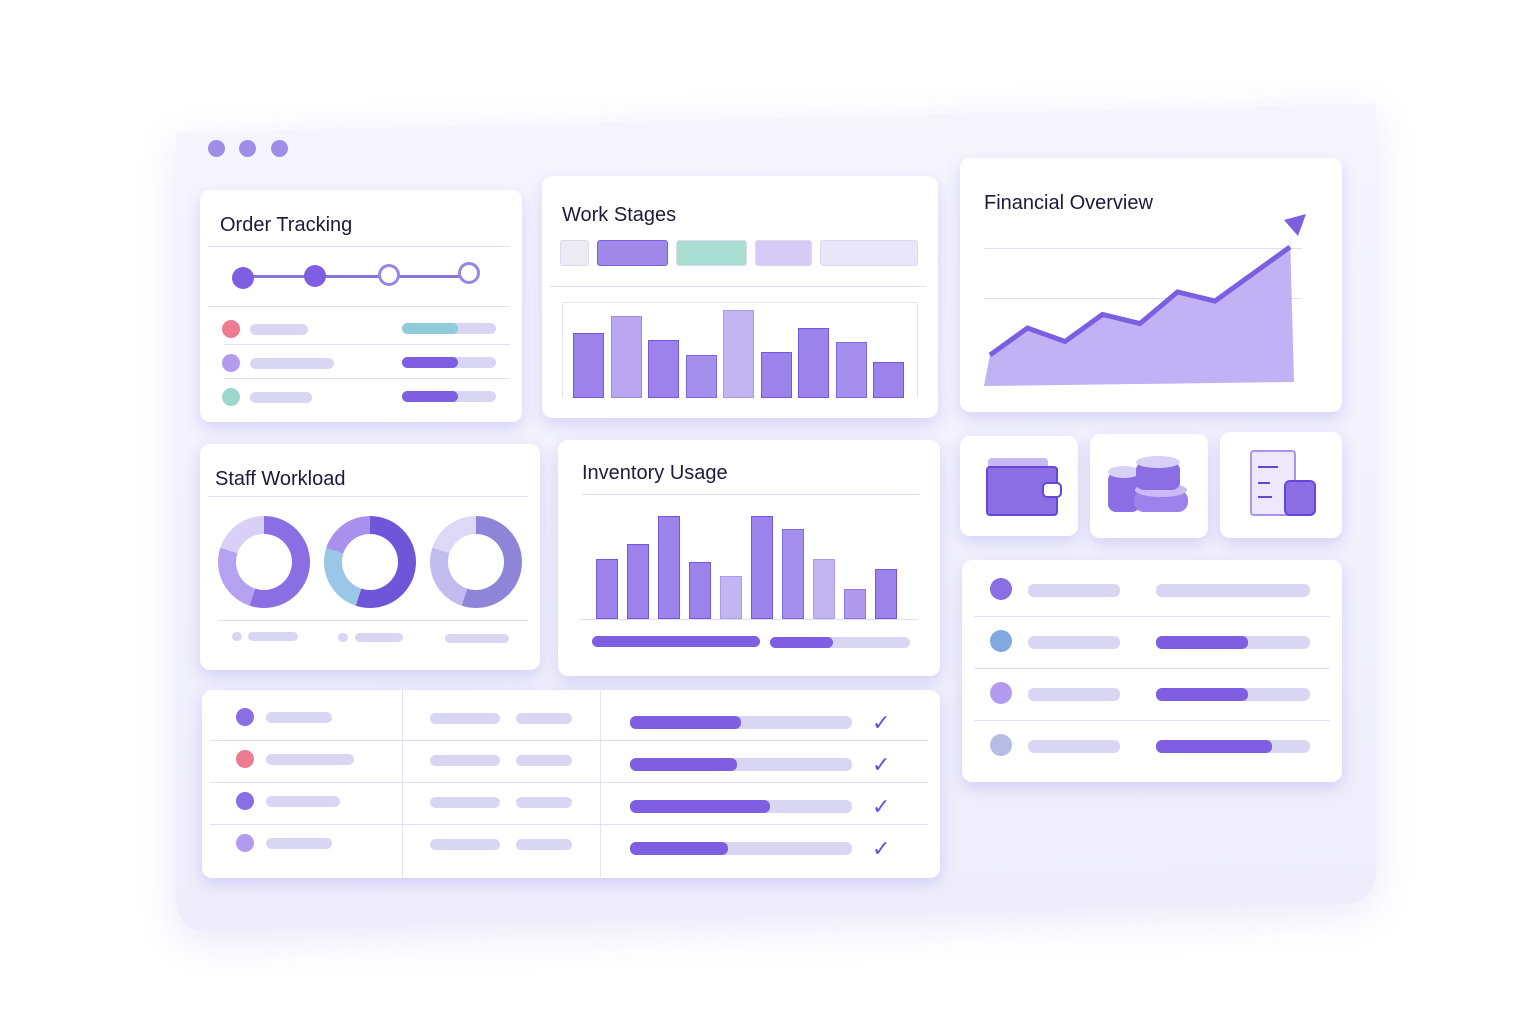  I want to click on task-table-card: ✓ ✓ ✓ ✓, so click(571, 784).